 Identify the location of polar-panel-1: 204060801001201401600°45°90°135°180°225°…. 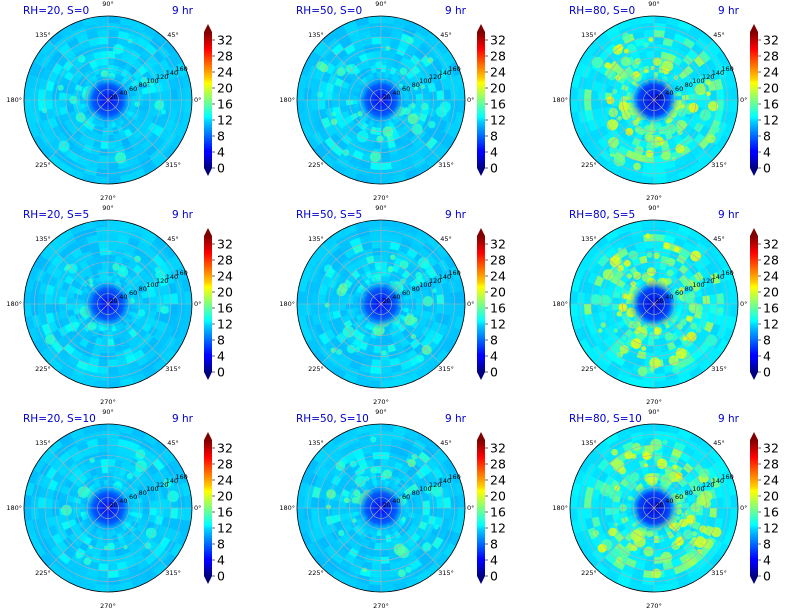
(119, 101).